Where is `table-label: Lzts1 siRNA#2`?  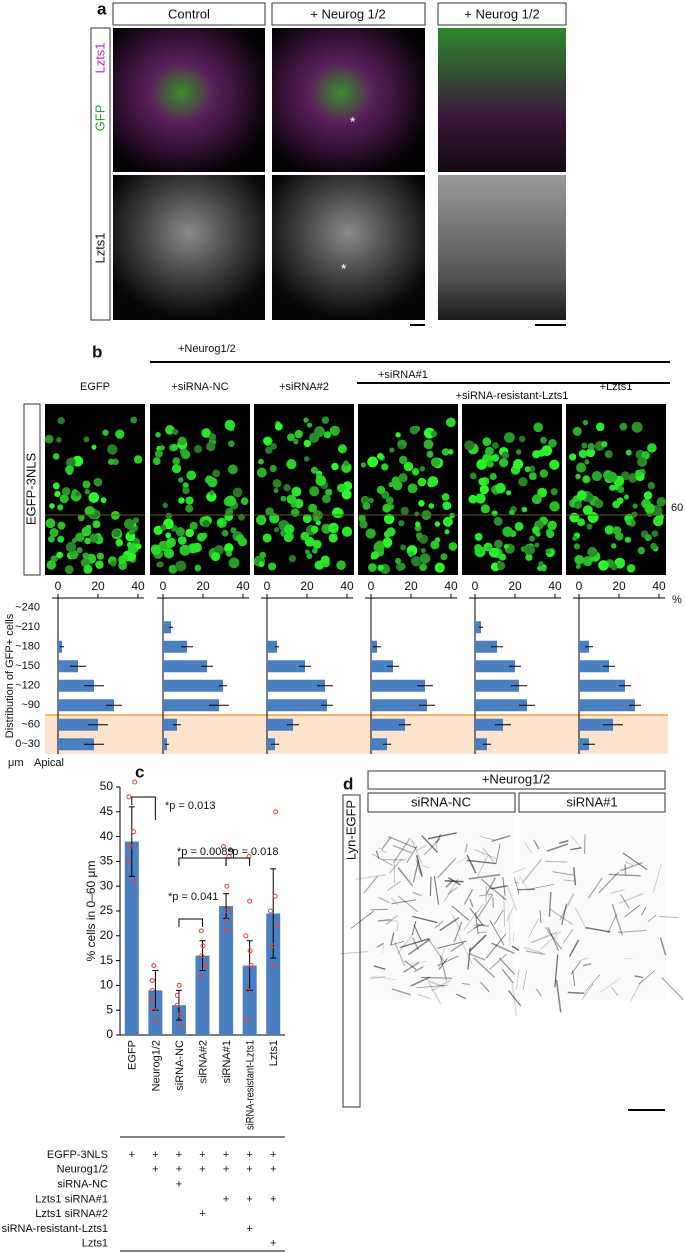
table-label: Lzts1 siRNA#2 is located at coordinates (71, 1214).